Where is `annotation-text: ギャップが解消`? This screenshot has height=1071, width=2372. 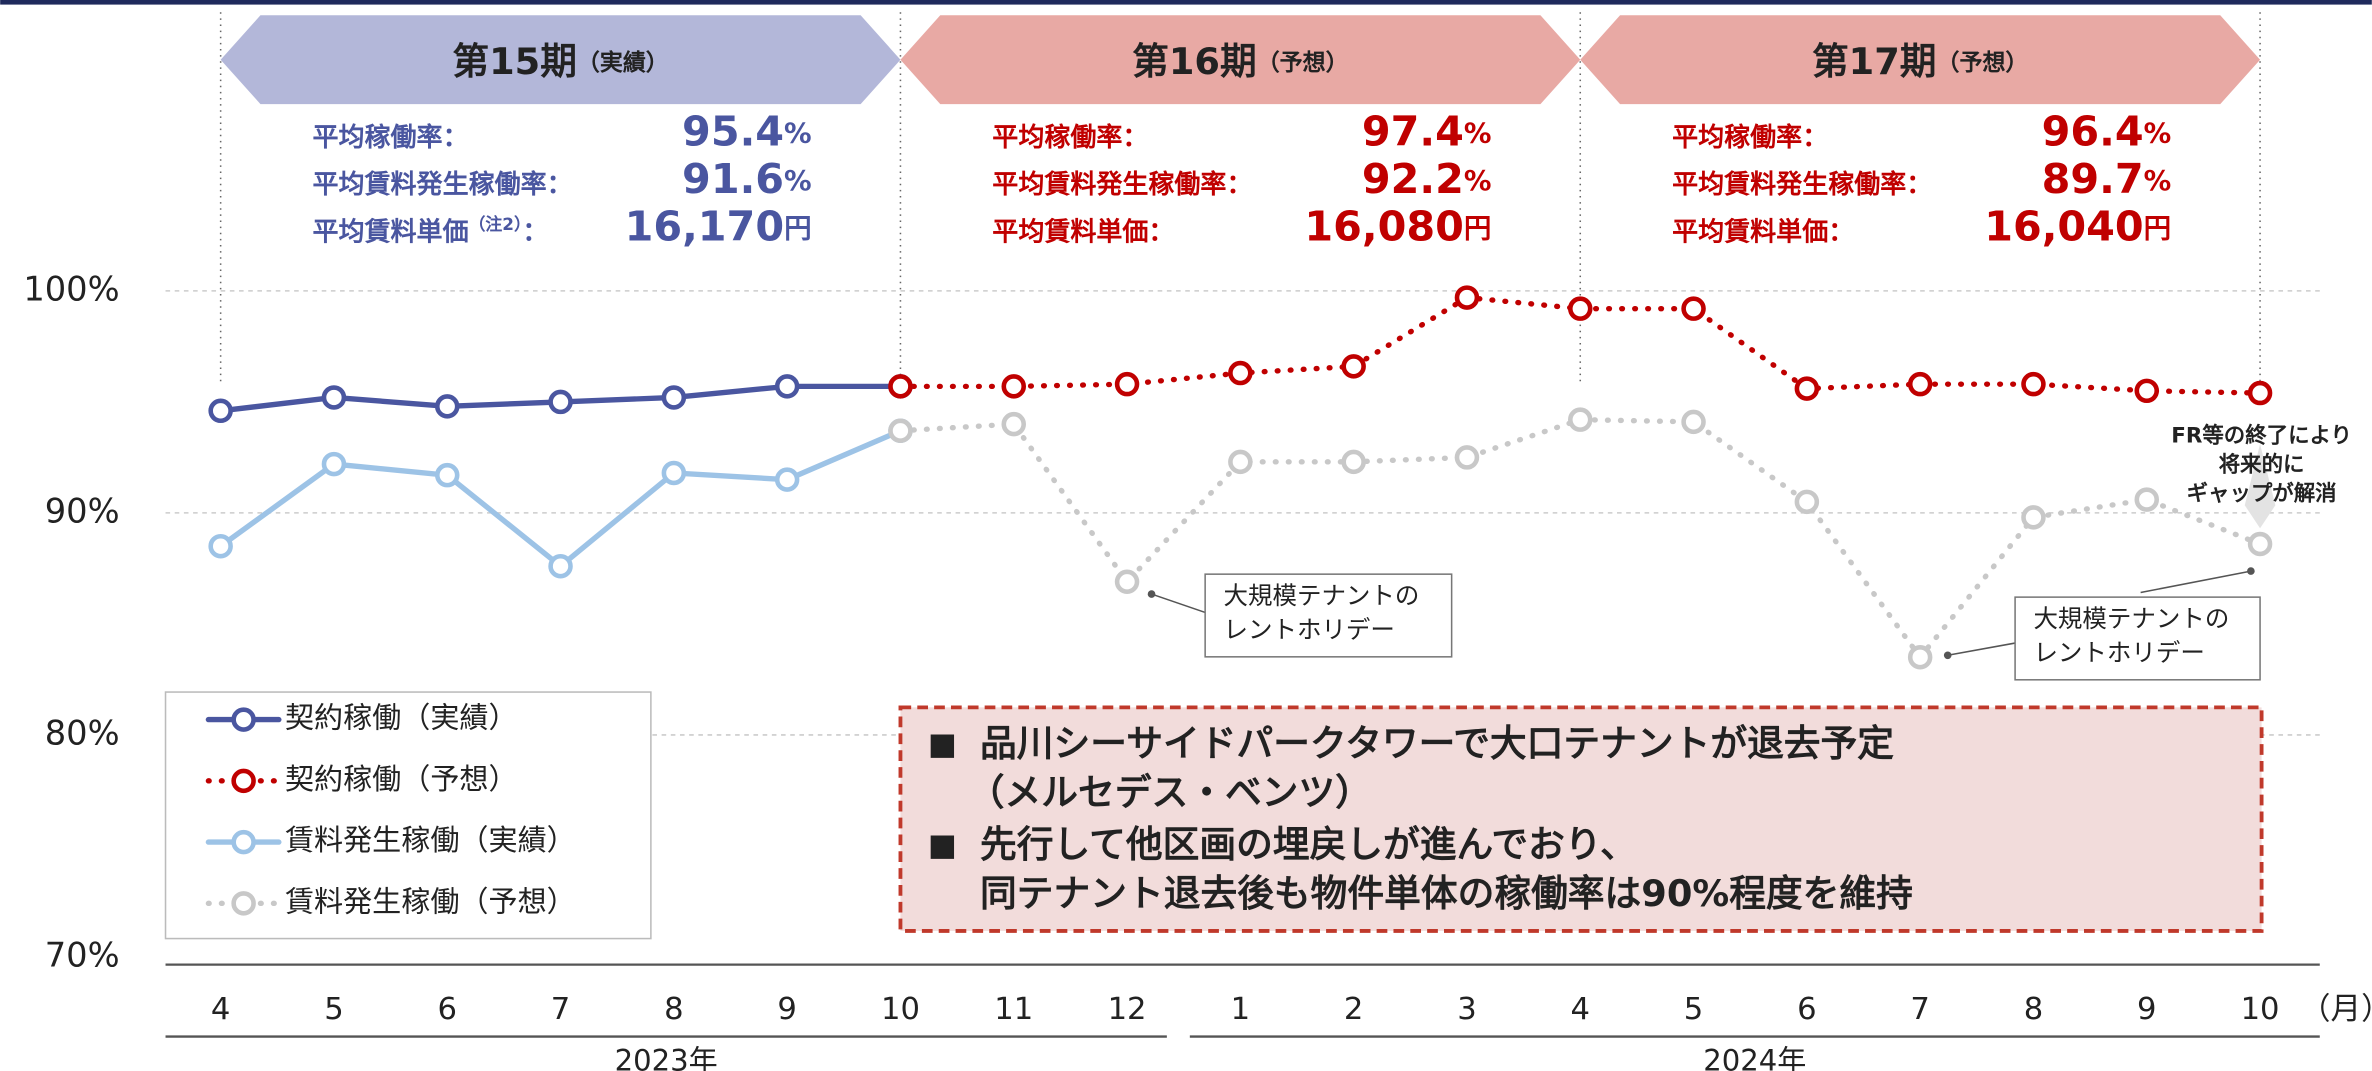
annotation-text: ギャップが解消 is located at coordinates (2262, 494).